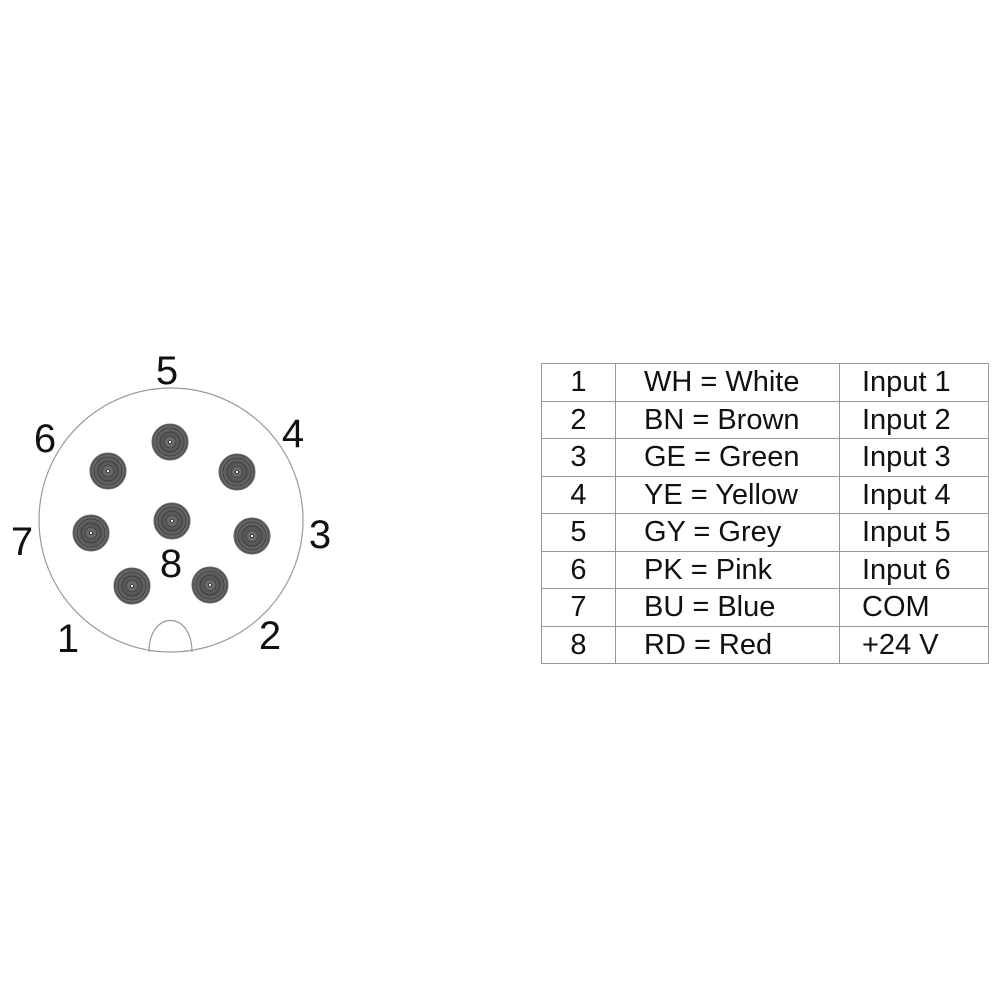 The height and width of the screenshot is (1000, 1000). I want to click on table-row: 2 BN = Brown Input 2, so click(765, 419).